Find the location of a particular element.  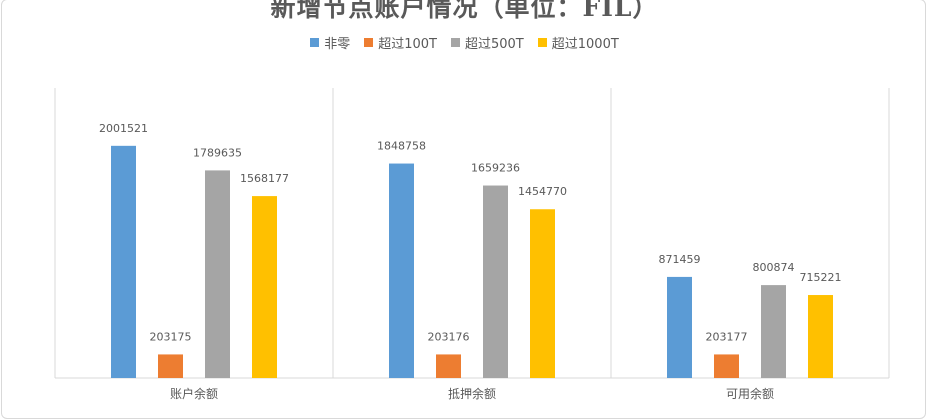

legend-label-series-0: 非零 is located at coordinates (337, 44).